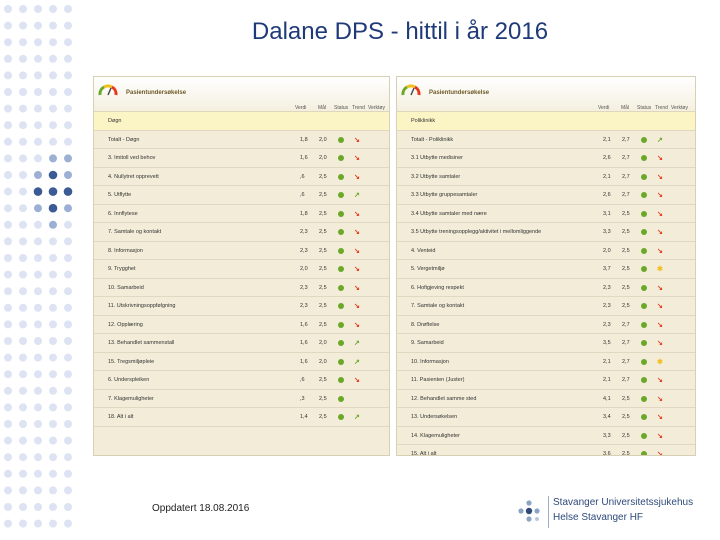 This screenshot has width=720, height=540. What do you see at coordinates (623, 502) in the screenshot?
I see `logo-line-1: Stavanger Universitetssjukehus` at bounding box center [623, 502].